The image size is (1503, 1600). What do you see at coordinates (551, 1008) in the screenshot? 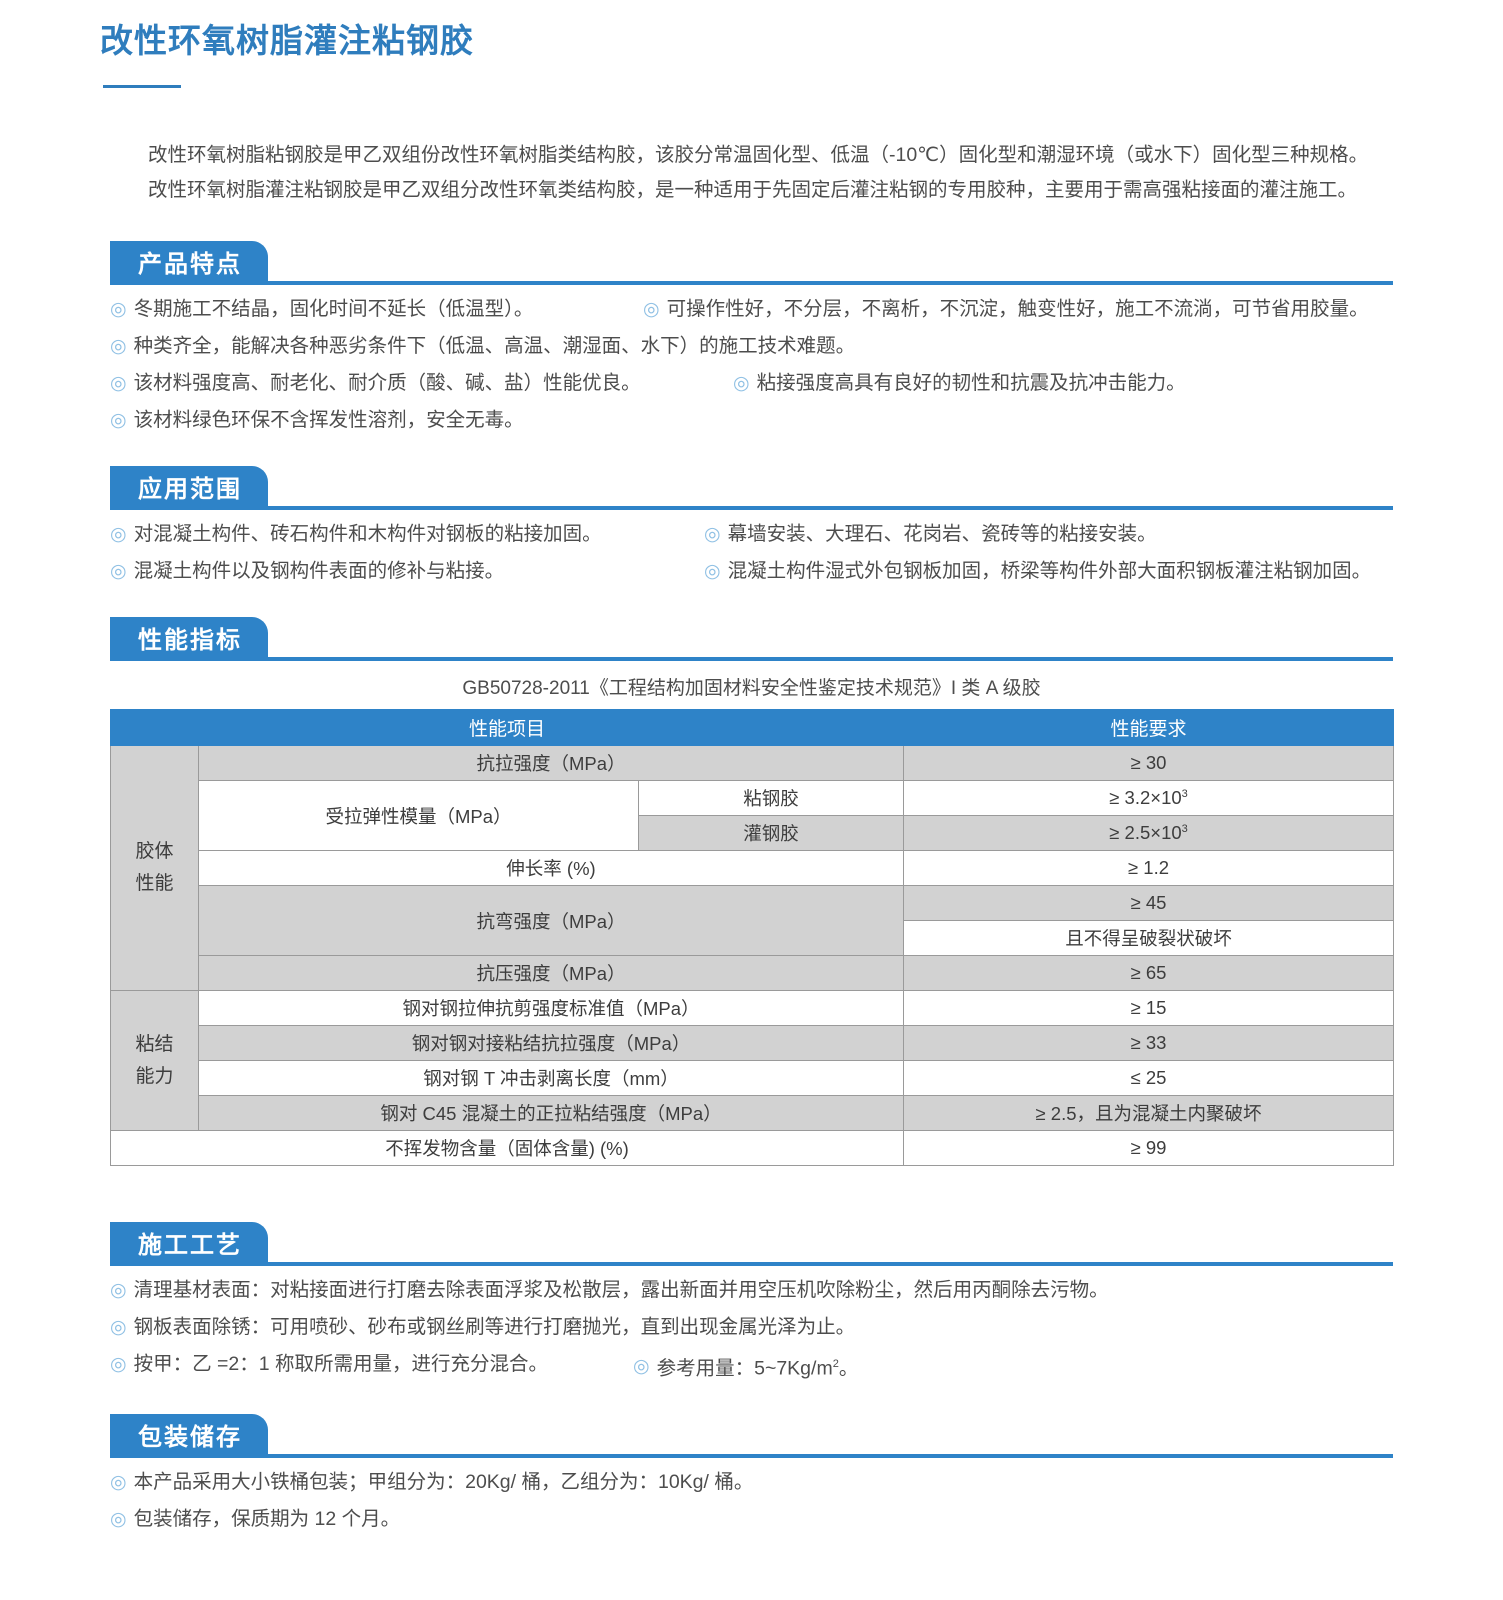
I see `cell-item: 钢对钢拉伸抗剪强度标准值（MPa）` at bounding box center [551, 1008].